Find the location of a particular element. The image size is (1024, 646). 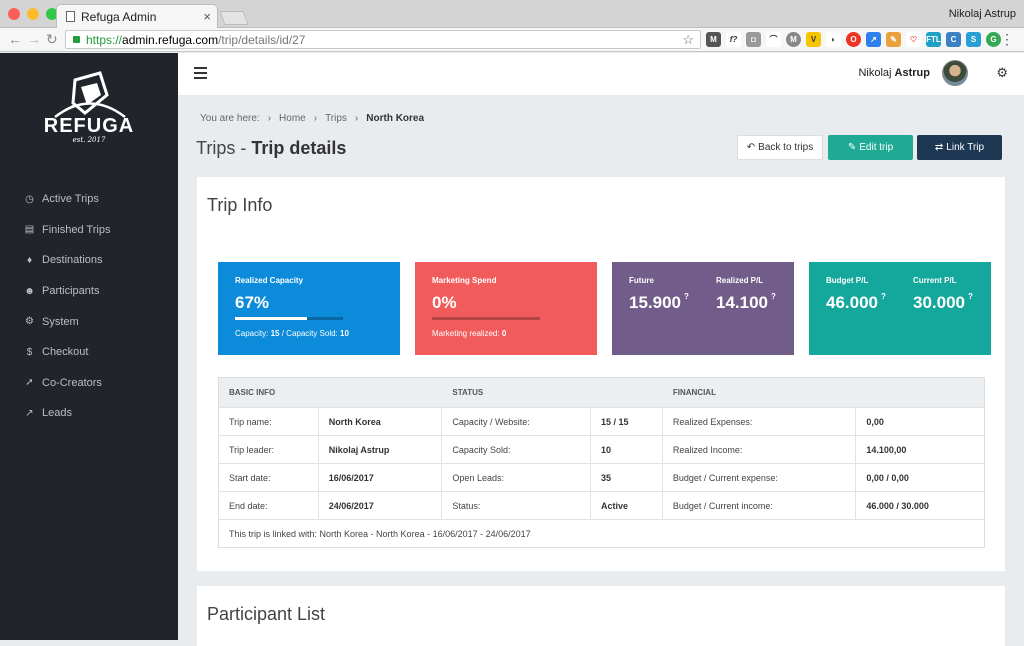

pencil-icon: ✎ is located at coordinates (852, 147).